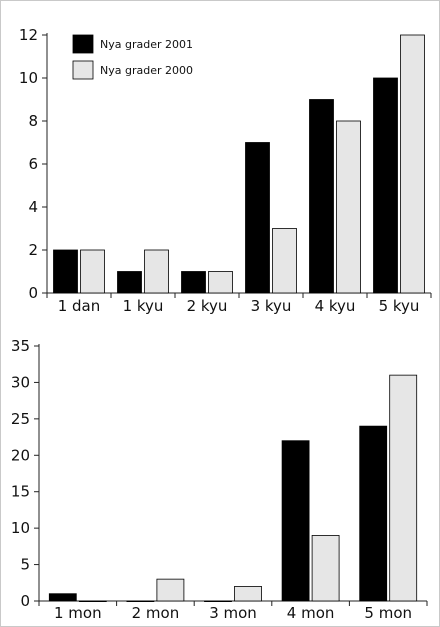  I want to click on chart1-legend-swatch-series-b, so click(83, 70).